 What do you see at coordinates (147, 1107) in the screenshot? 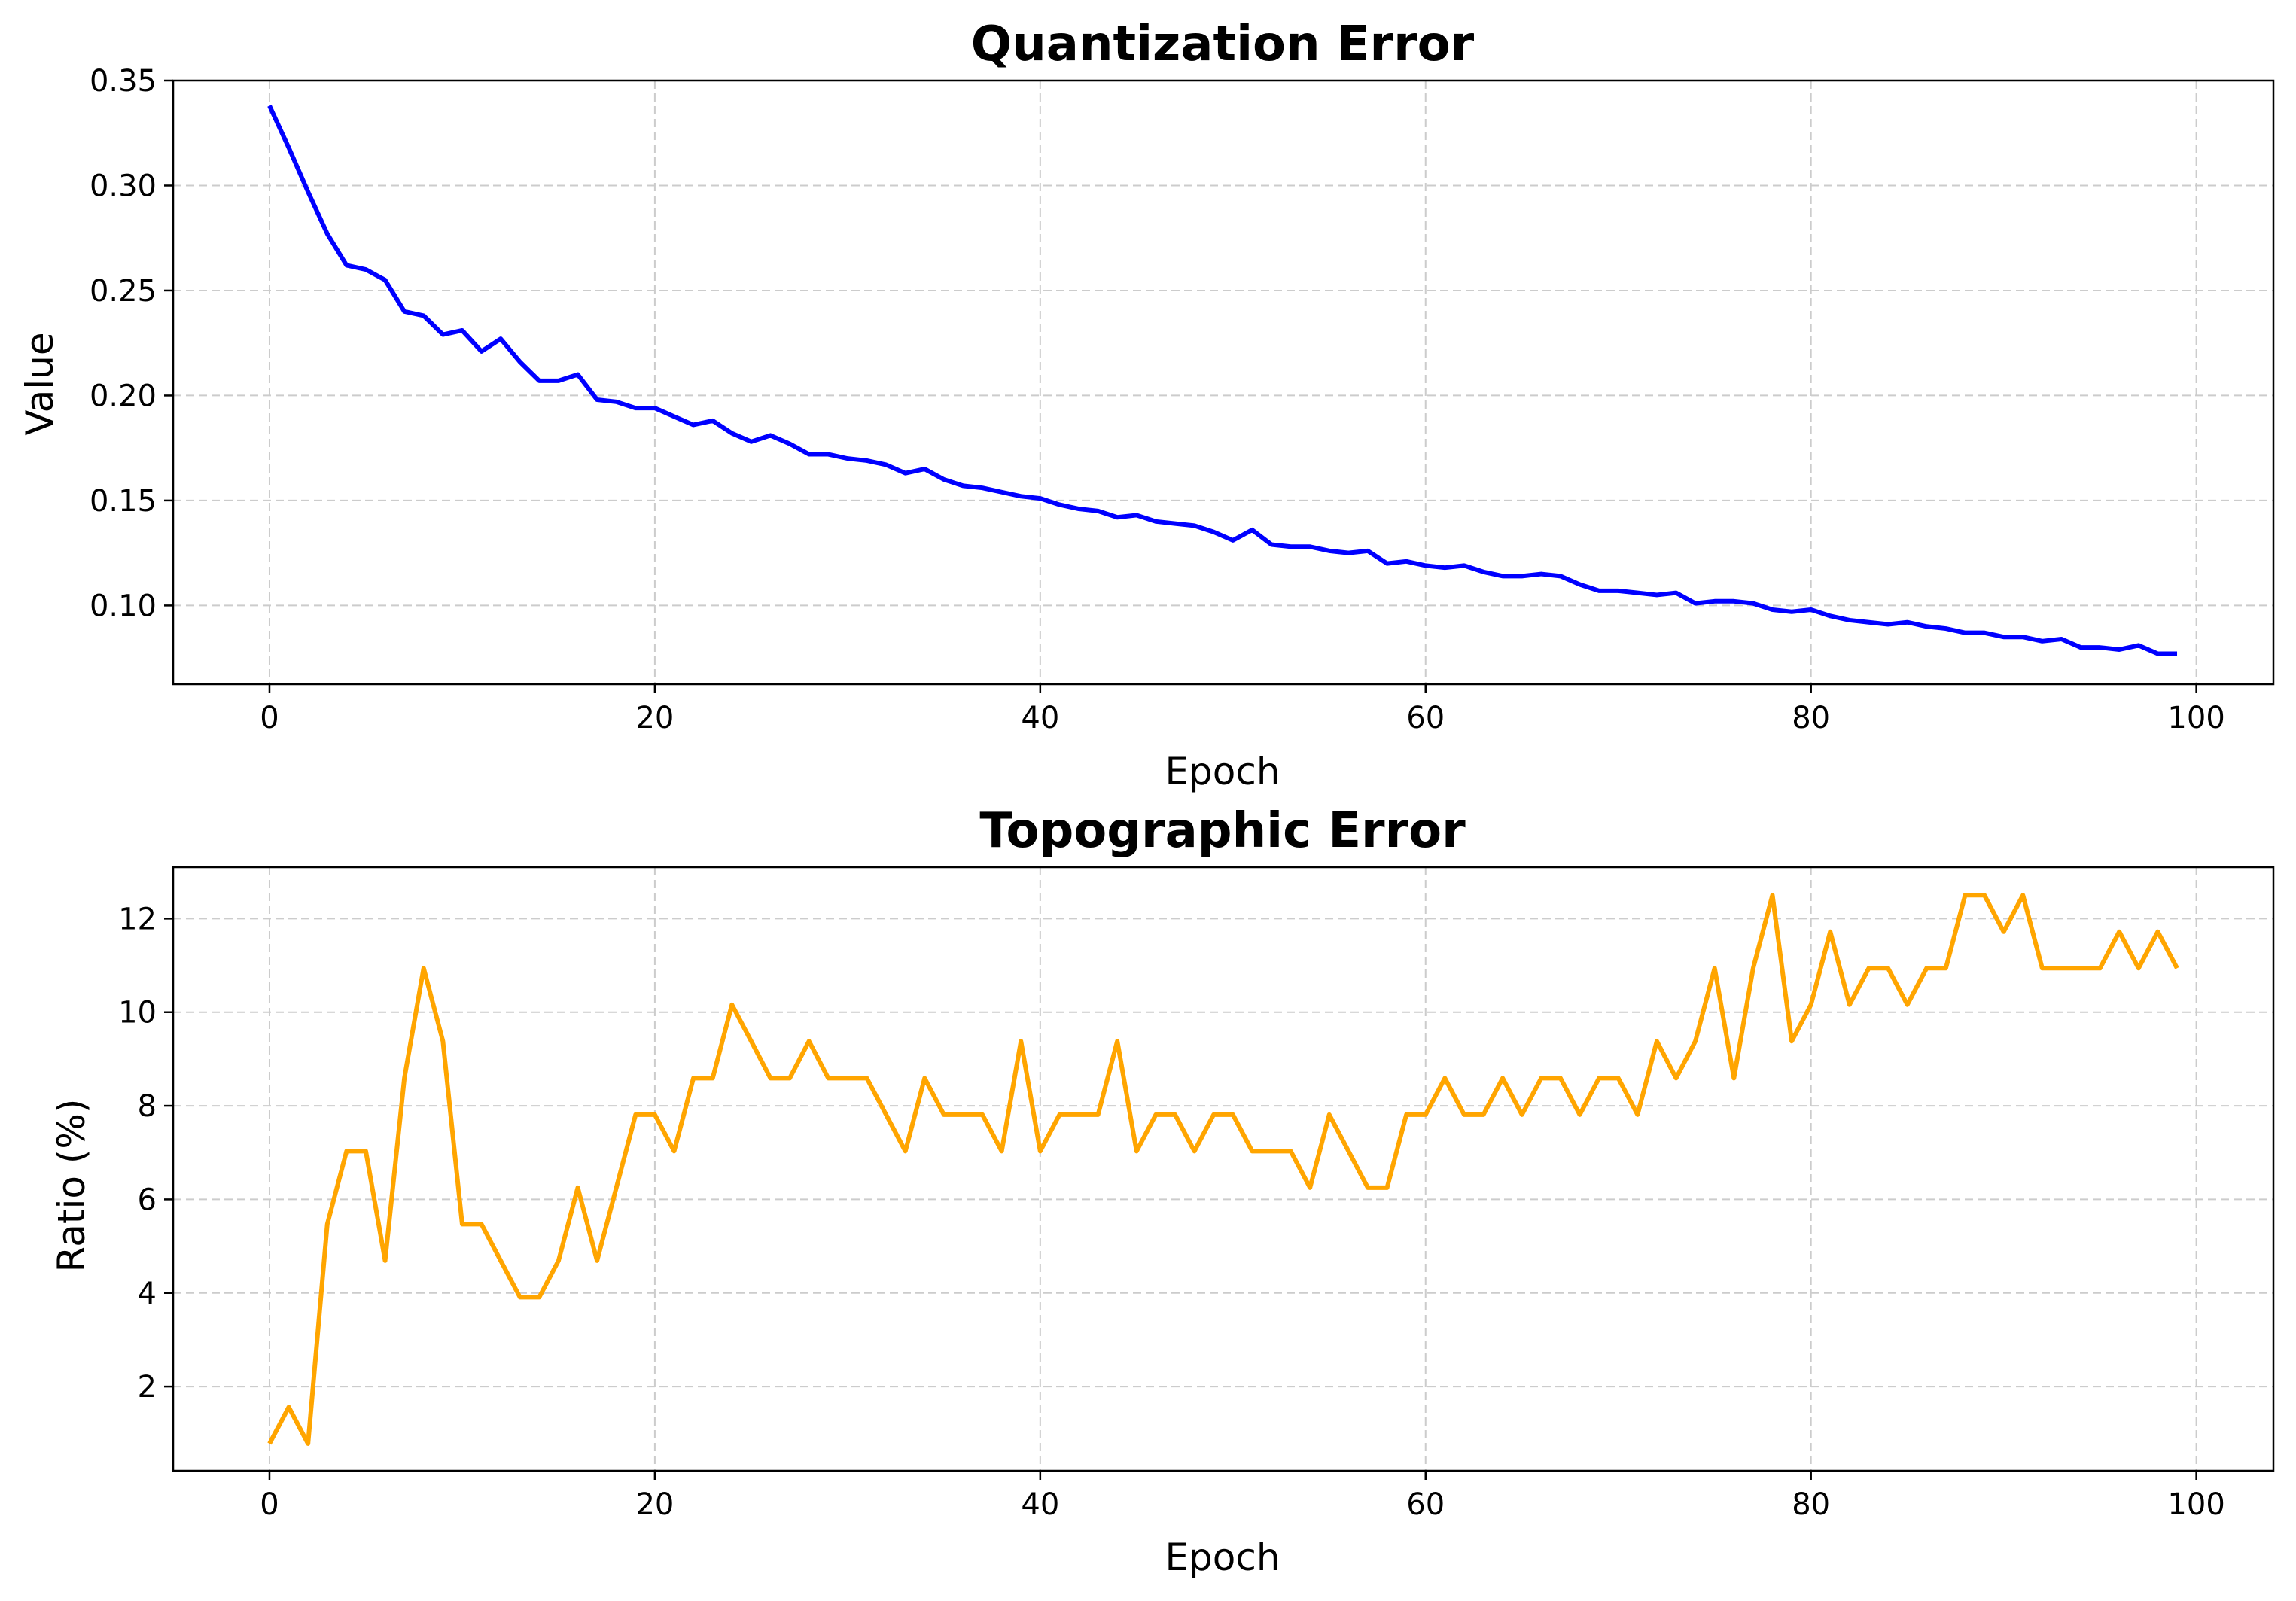
I see `y-tick-label: 8` at bounding box center [147, 1107].